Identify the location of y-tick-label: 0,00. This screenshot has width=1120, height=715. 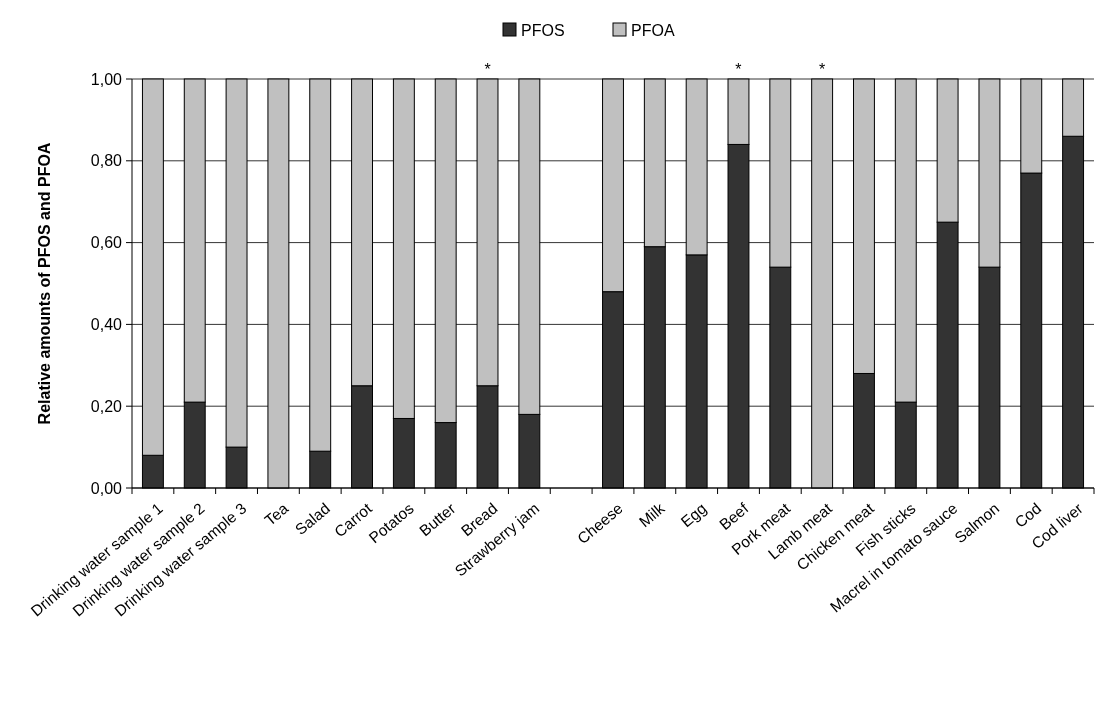
(106, 488).